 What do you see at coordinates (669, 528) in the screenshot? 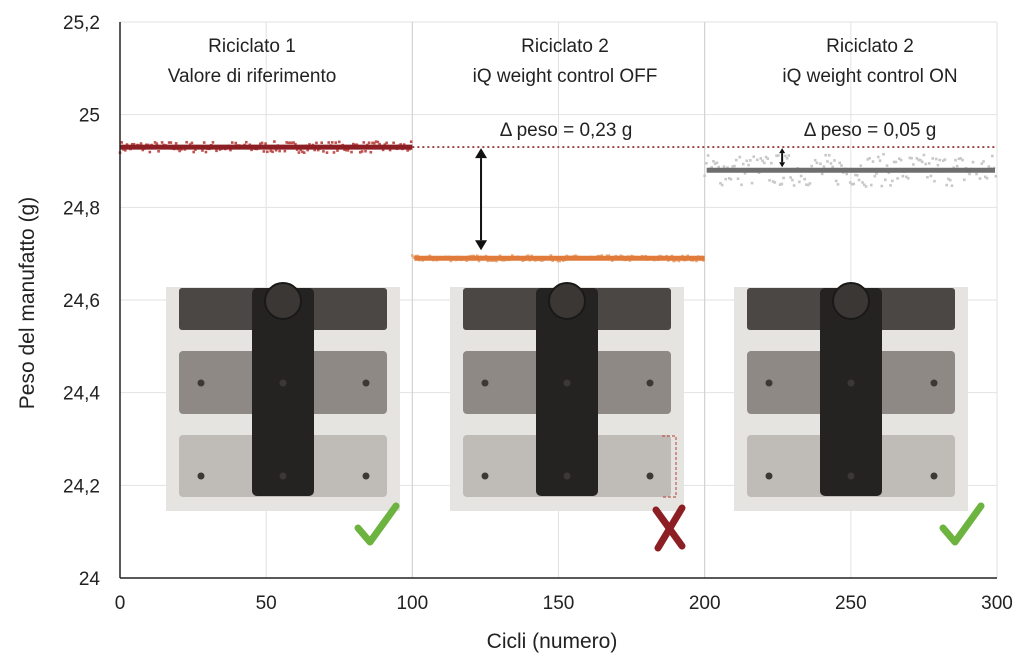
I see `cross-icon` at bounding box center [669, 528].